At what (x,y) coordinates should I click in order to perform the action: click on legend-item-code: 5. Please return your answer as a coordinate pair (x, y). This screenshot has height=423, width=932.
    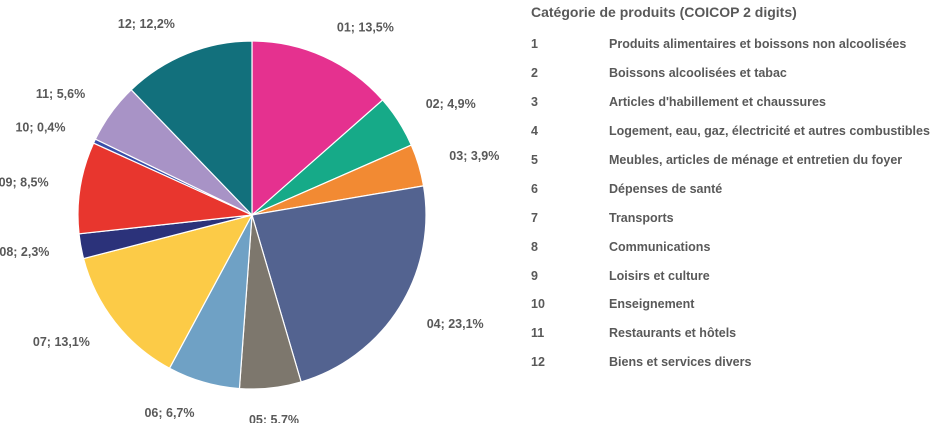
    Looking at the image, I should click on (534, 160).